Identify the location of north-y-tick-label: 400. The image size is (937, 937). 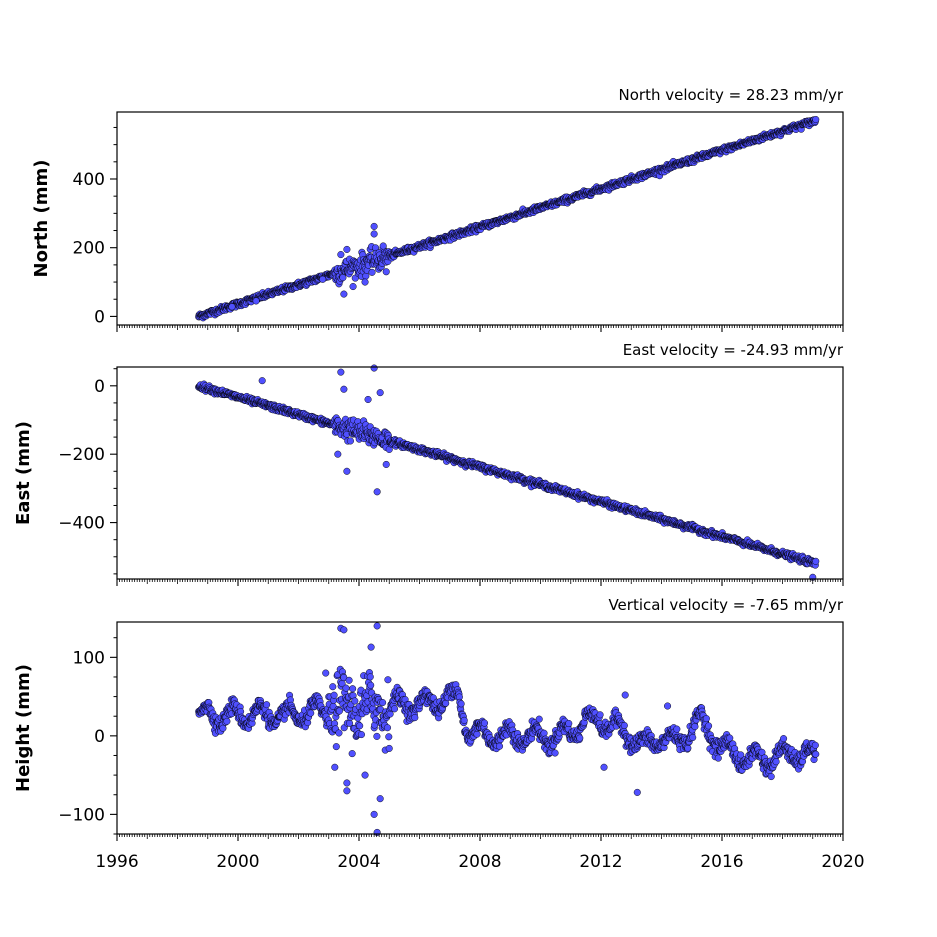
(89, 180).